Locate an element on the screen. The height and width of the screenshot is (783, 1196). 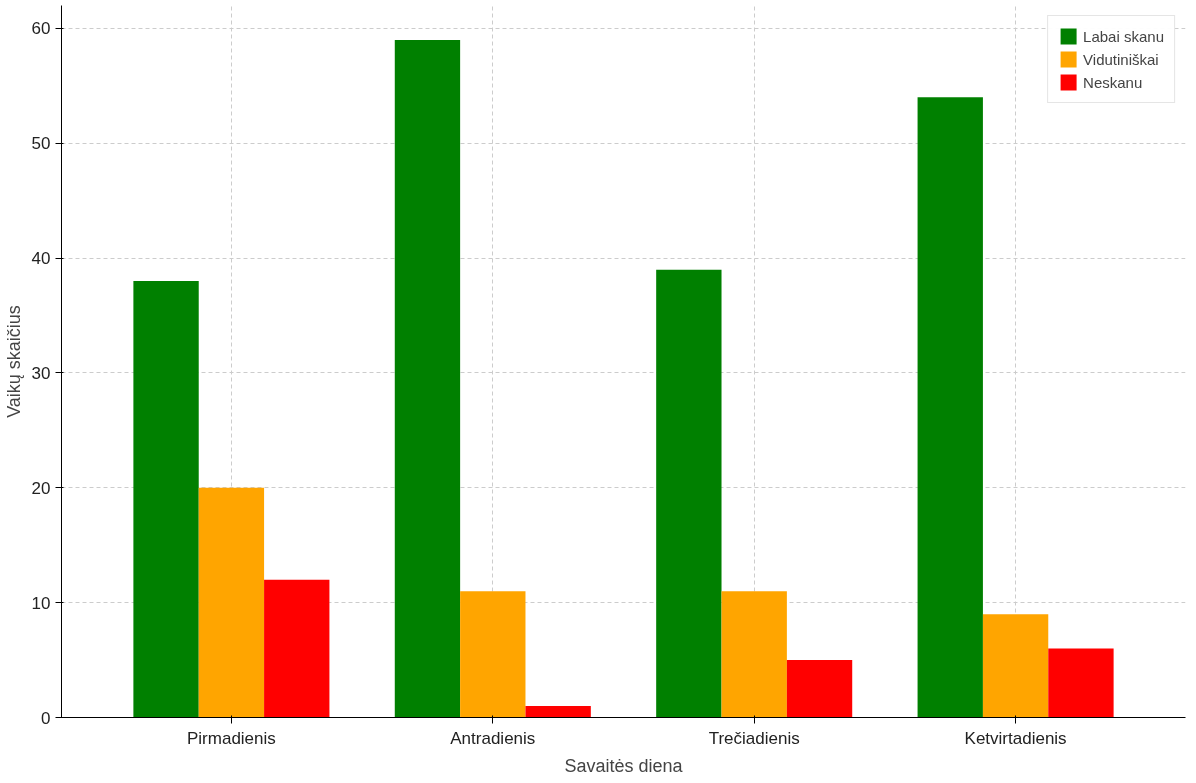
y-tick-label: 10 is located at coordinates (41, 603).